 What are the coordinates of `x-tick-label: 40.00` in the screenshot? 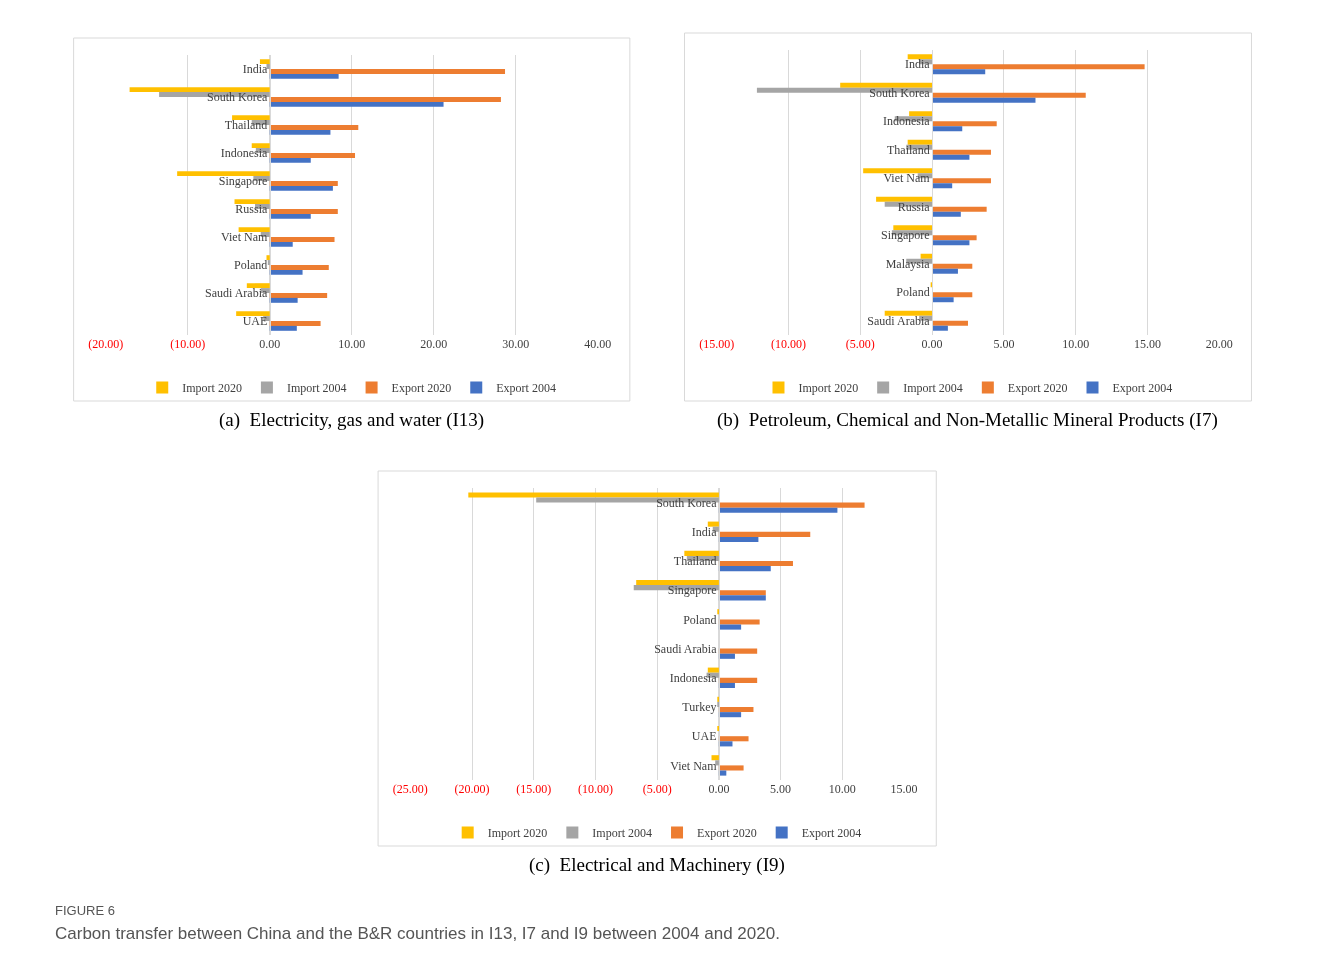 It's located at (598, 344).